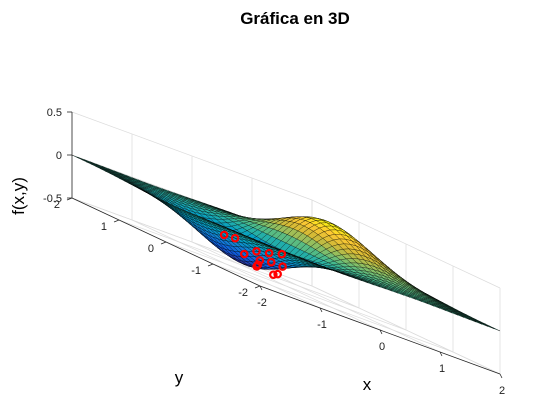 This screenshot has height=420, width=560. What do you see at coordinates (104, 227) in the screenshot?
I see `y-tick-label: 1` at bounding box center [104, 227].